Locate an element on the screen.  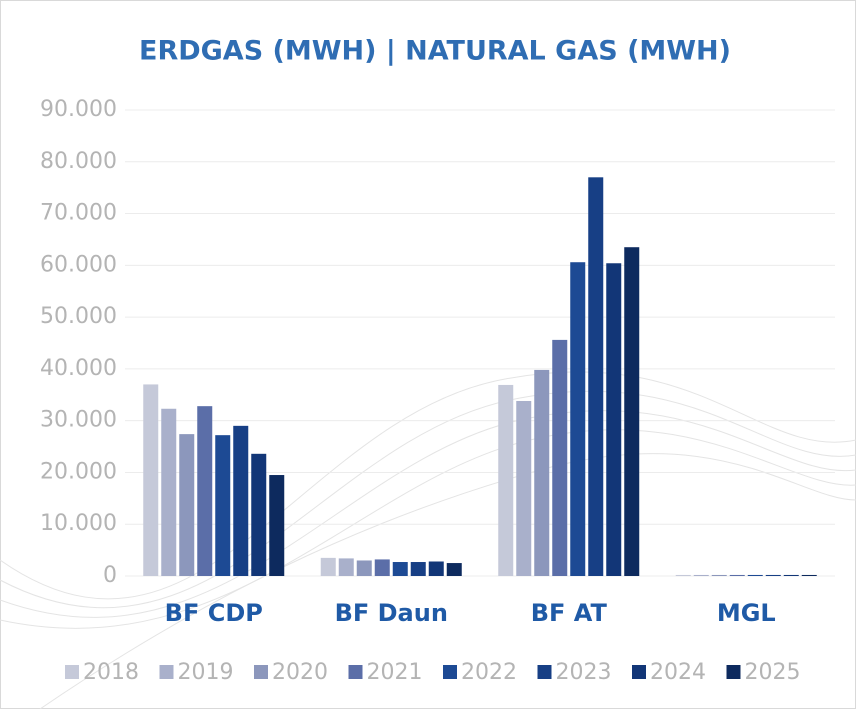
legend-label: 2018 is located at coordinates (111, 672).